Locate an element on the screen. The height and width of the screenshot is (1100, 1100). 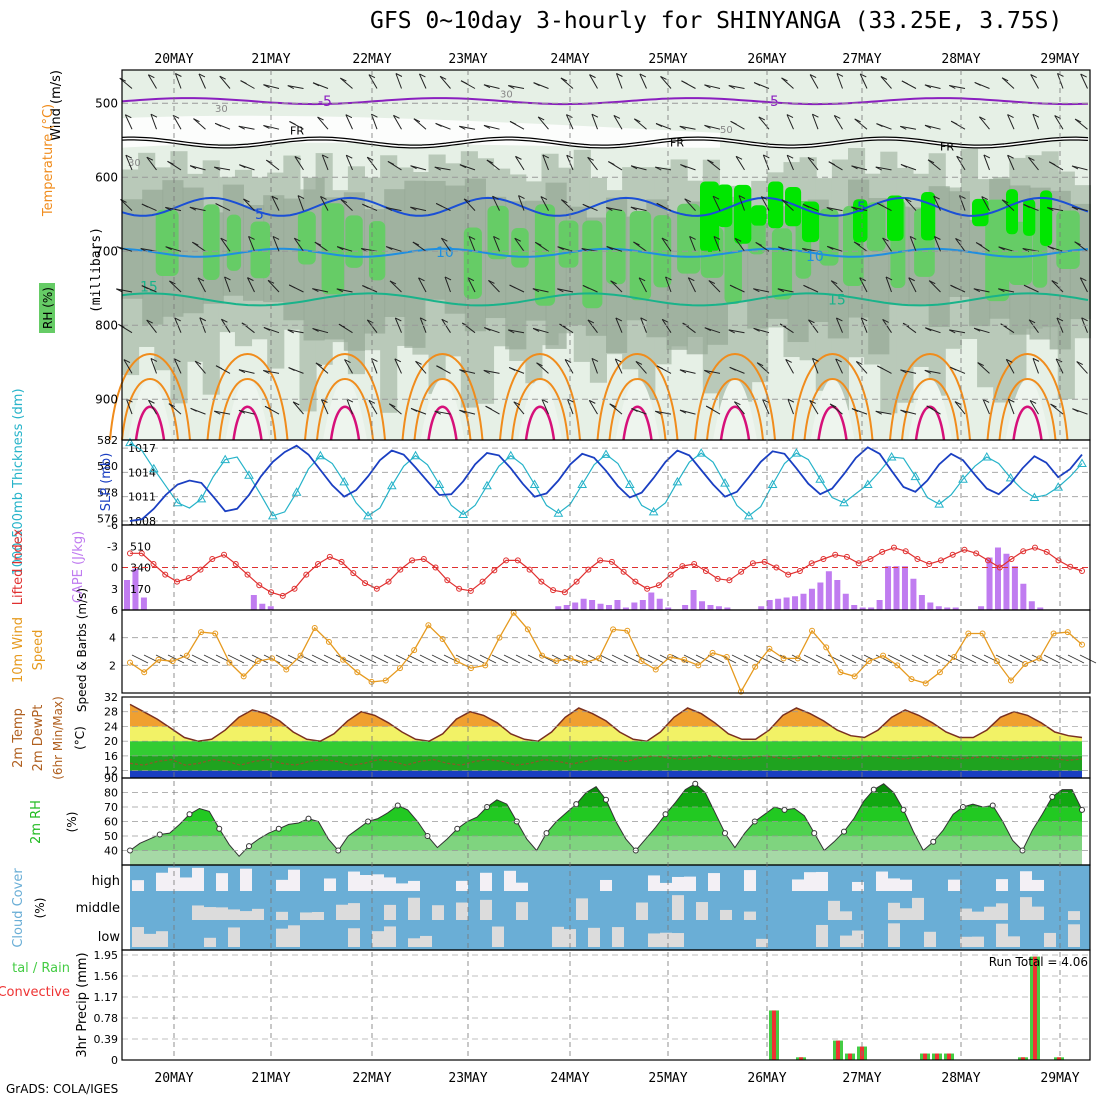
cloud-unit-label: (%) is located at coordinates (40, 908).